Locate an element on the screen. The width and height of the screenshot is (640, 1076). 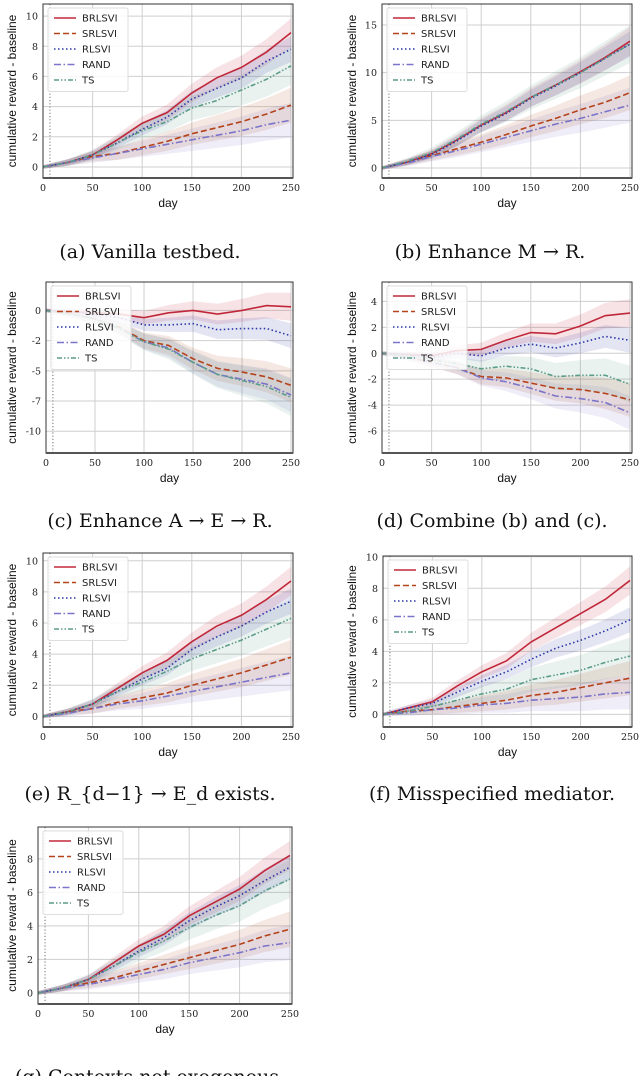
y-tick-label: -2 is located at coordinates (372, 380).